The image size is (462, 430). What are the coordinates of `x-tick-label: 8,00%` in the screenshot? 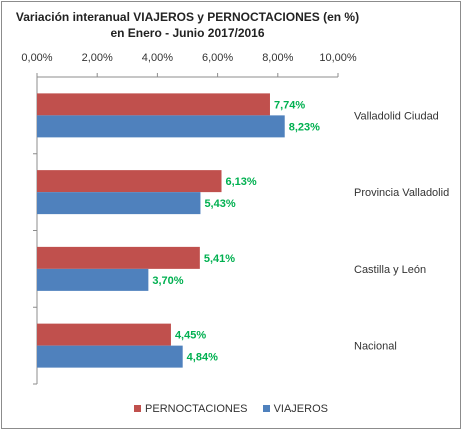 It's located at (277, 58).